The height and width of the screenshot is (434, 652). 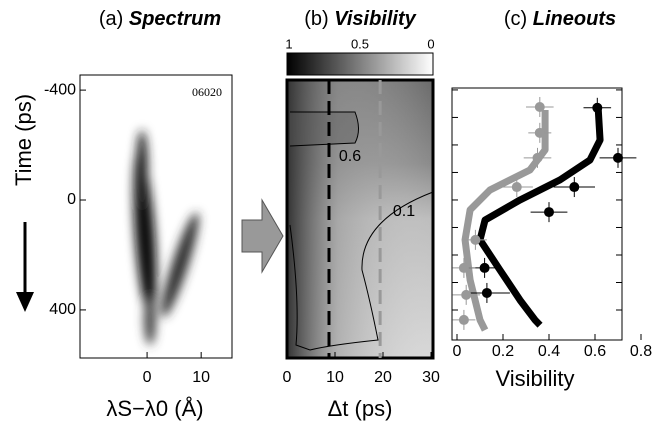 What do you see at coordinates (373, 19) in the screenshot?
I see `panel-title: Visibility` at bounding box center [373, 19].